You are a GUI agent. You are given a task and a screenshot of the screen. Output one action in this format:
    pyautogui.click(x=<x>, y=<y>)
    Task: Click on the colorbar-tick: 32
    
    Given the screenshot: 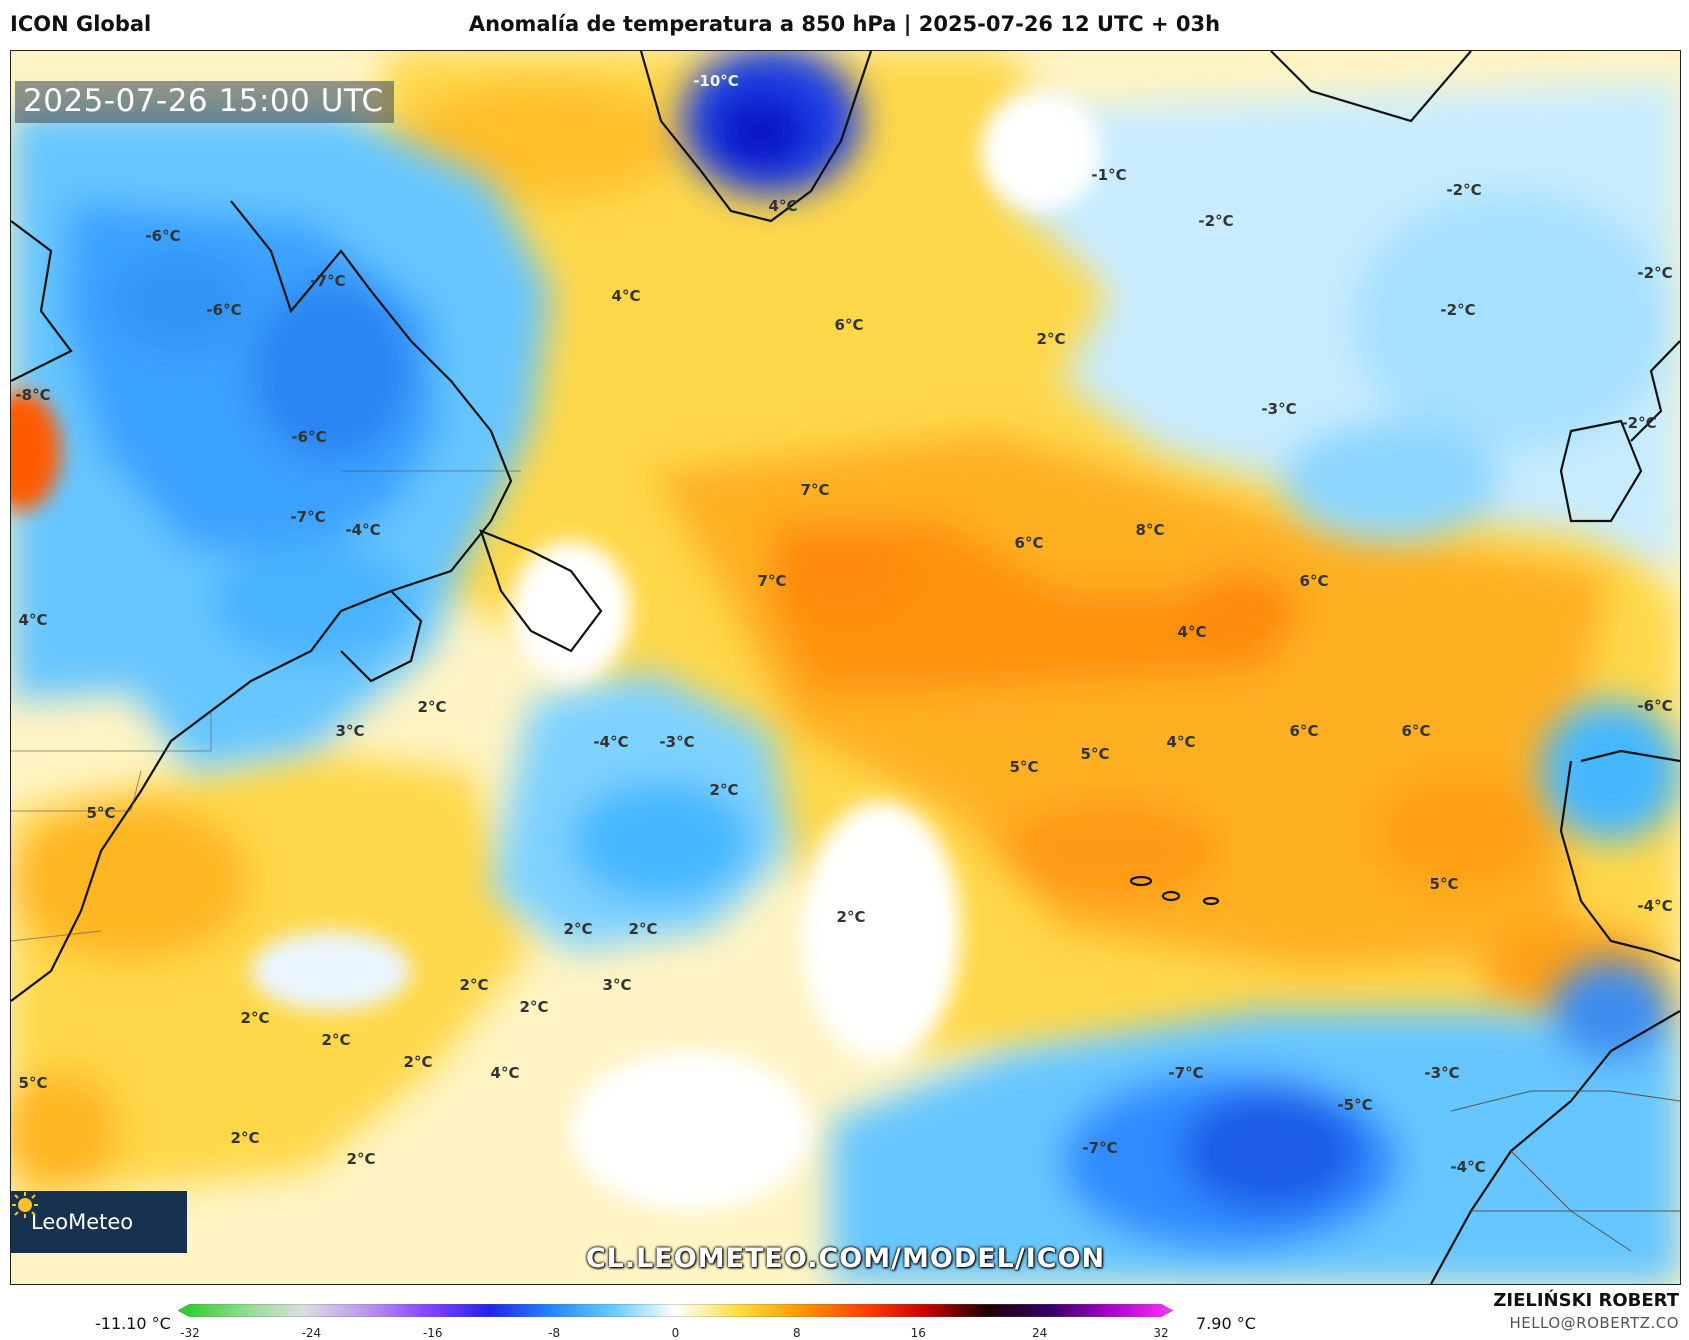 What is the action you would take?
    pyautogui.click(x=1161, y=1333)
    